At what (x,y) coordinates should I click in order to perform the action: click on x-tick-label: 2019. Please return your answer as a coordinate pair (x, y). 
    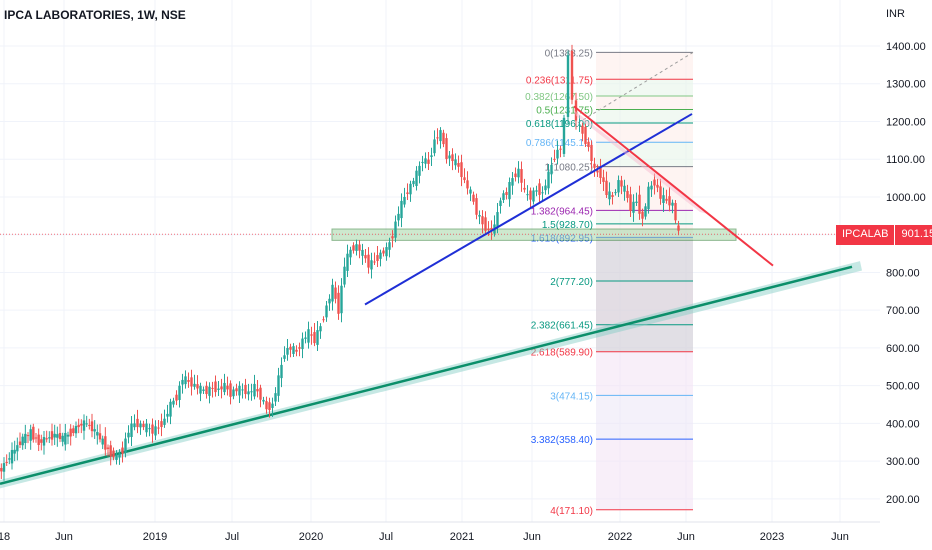
    Looking at the image, I should click on (155, 537).